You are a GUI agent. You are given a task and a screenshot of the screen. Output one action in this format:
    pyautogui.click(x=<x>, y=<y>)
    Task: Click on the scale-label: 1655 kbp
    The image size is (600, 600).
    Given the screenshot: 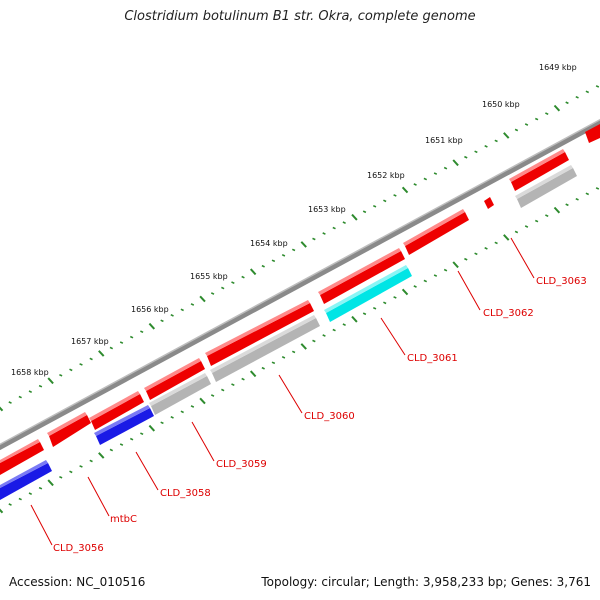 What is the action you would take?
    pyautogui.click(x=209, y=276)
    